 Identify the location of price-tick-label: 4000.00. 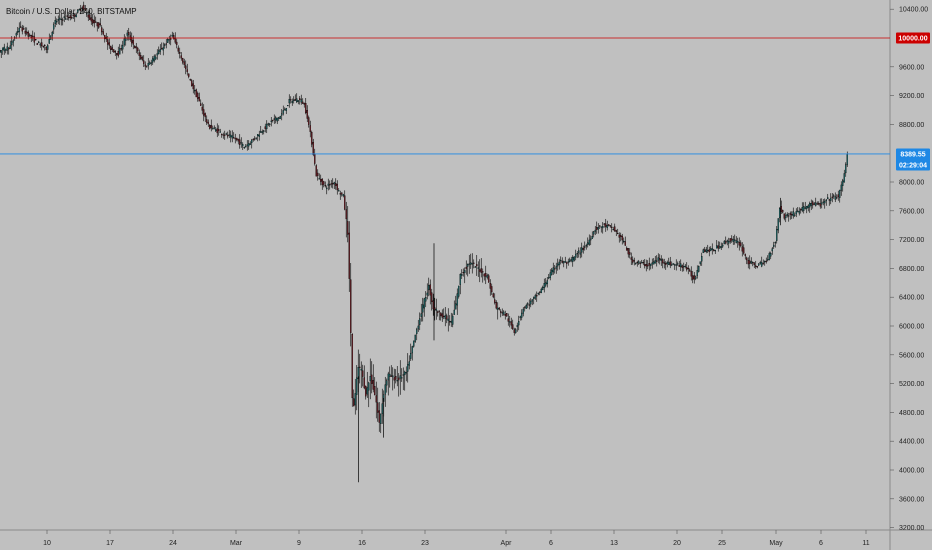
(911, 471).